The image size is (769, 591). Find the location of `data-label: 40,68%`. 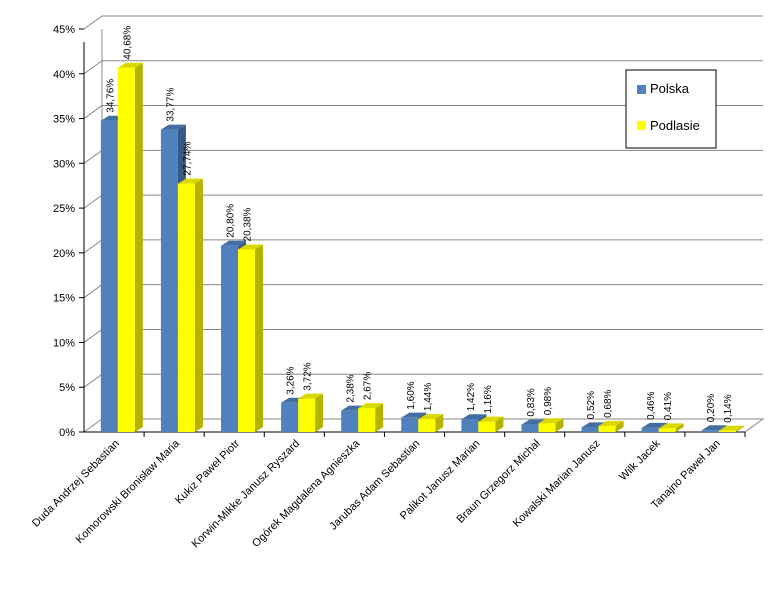

data-label: 40,68% is located at coordinates (127, 43).